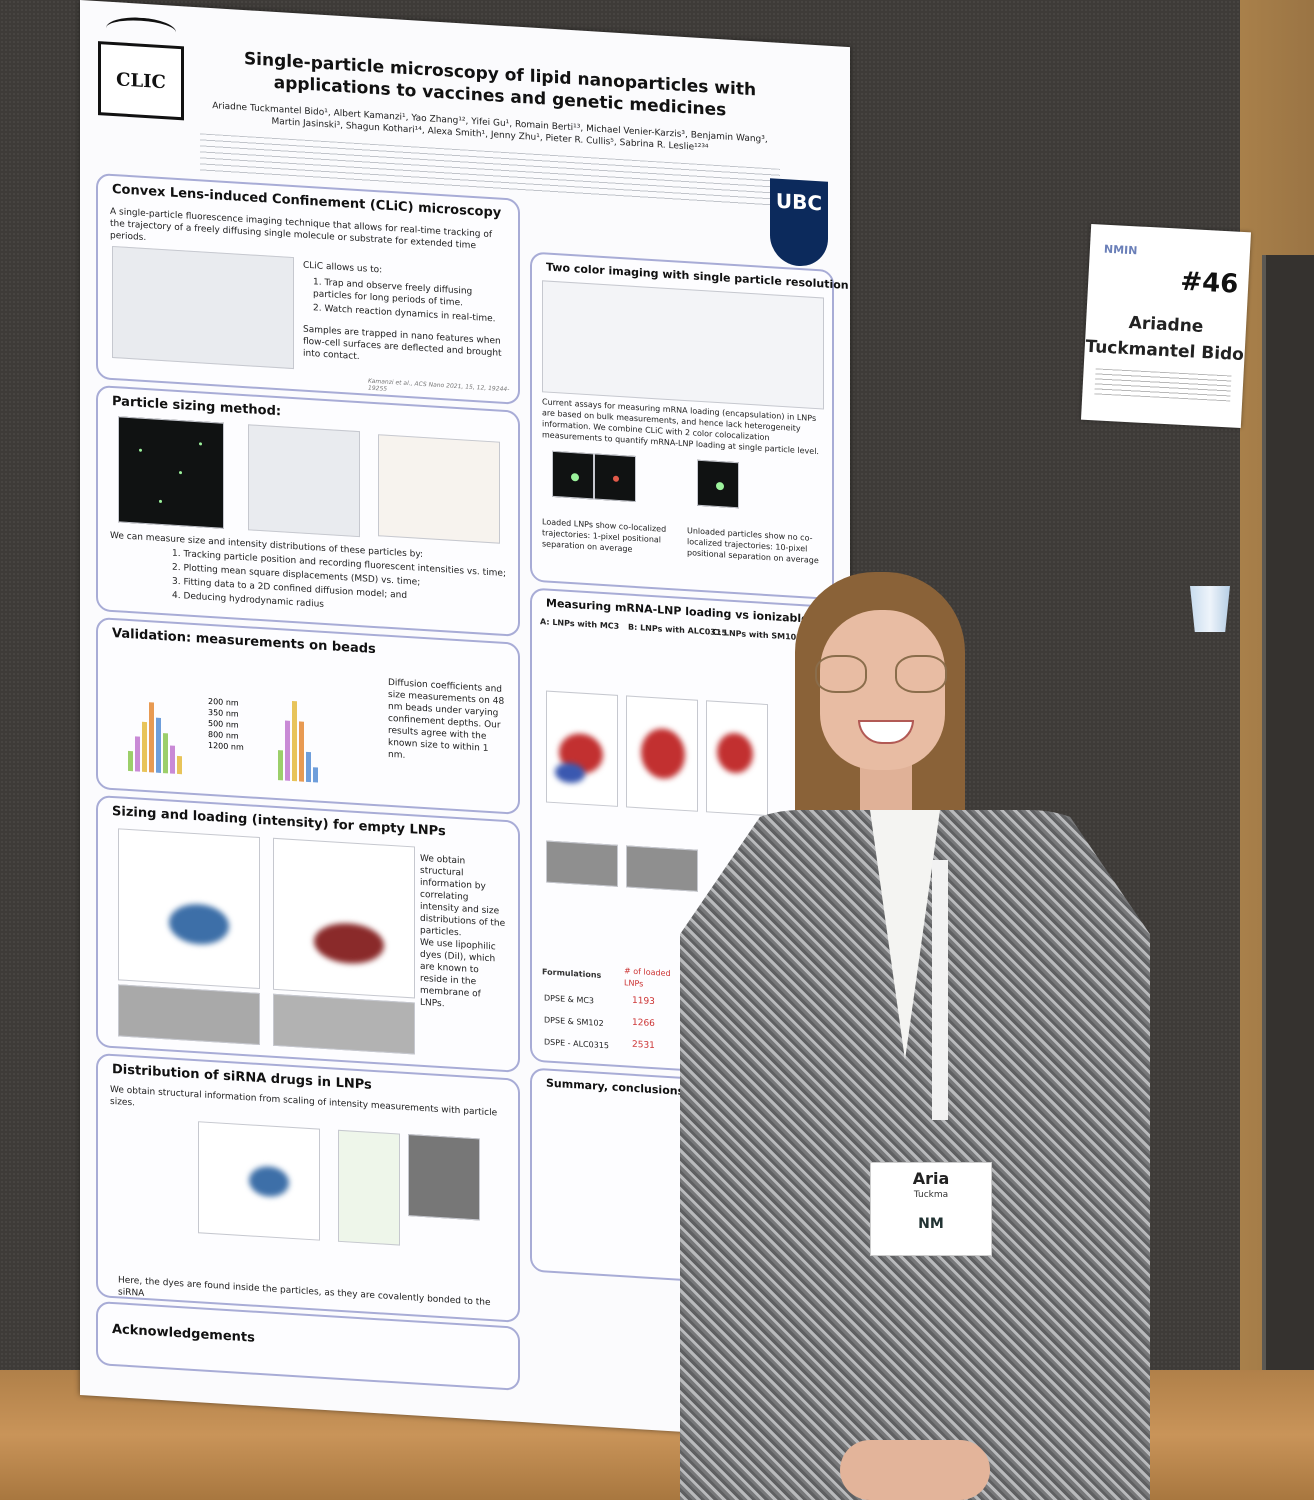 Image resolution: width=1314 pixels, height=1500 pixels. I want to click on presenter-name-card: NMIN #46 Ariadne Tuckmantel Bido, so click(1166, 326).